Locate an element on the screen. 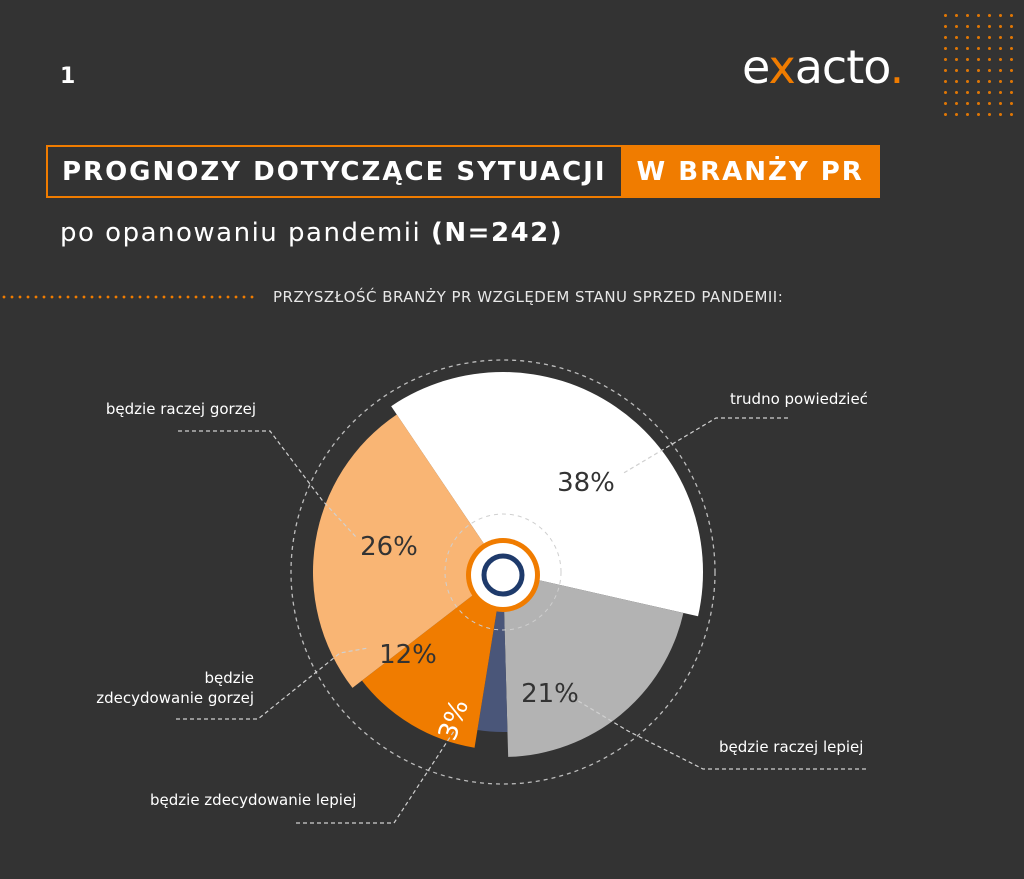 This screenshot has width=1024, height=879. slice-percent-label: 21% is located at coordinates (550, 694).